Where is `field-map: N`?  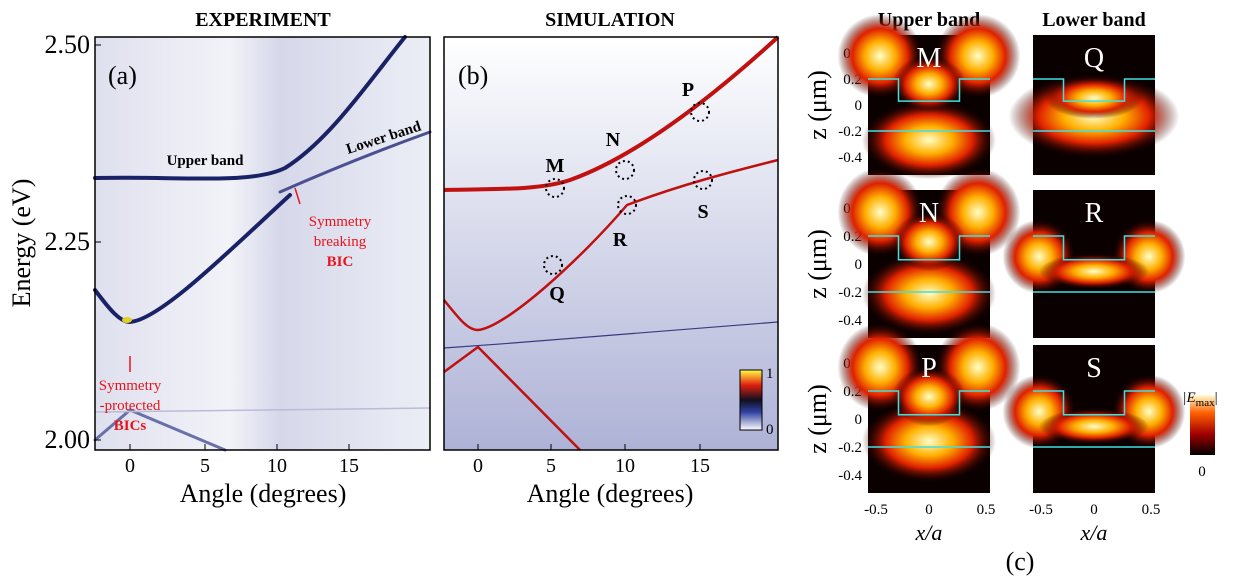
field-map: N is located at coordinates (929, 252).